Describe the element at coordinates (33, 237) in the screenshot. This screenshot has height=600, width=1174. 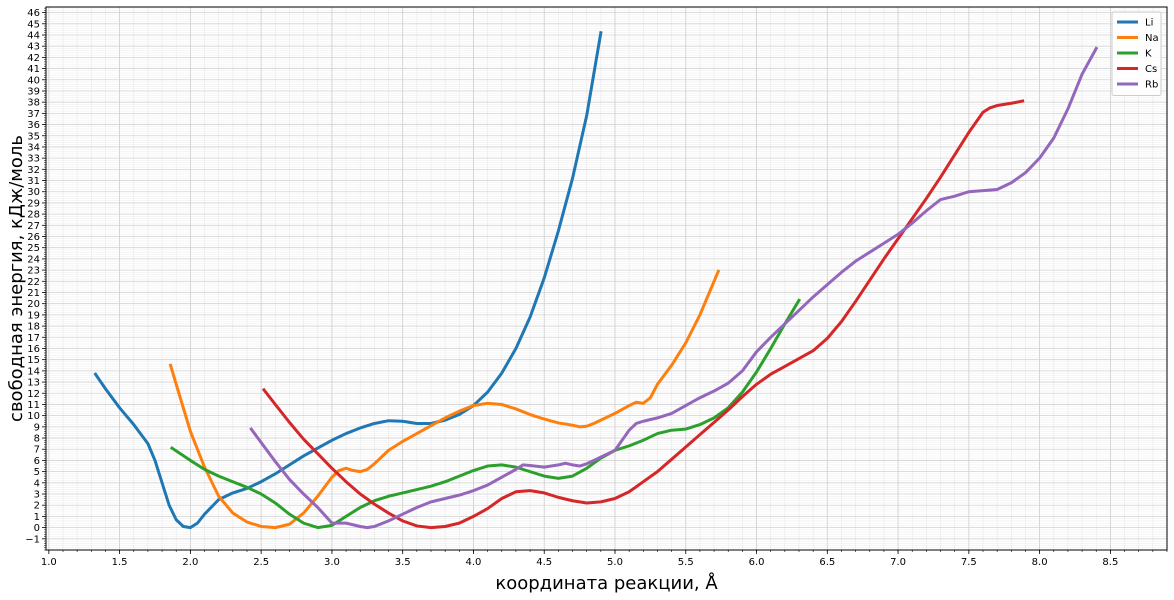
I see `y-tick-label: 26` at that location.